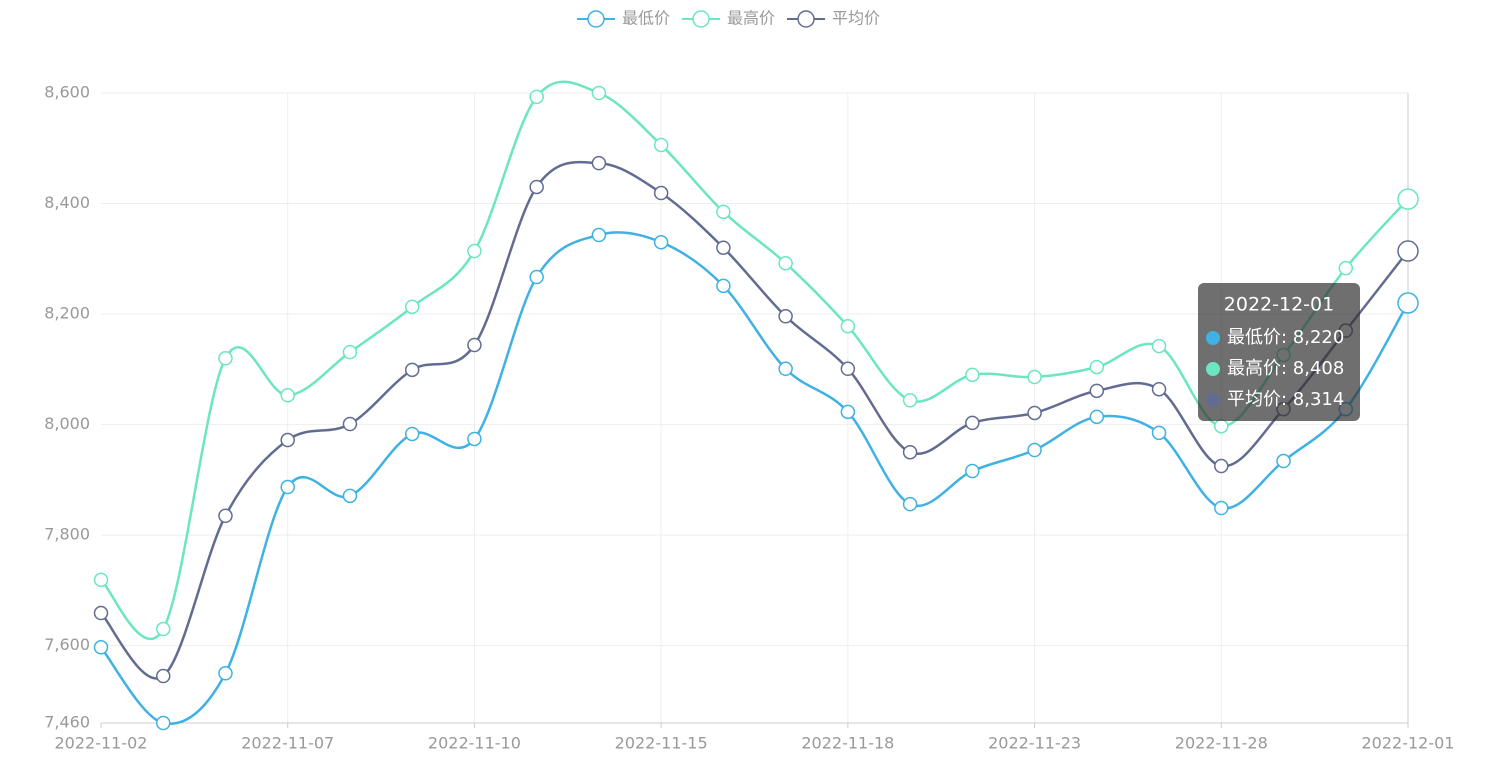 The image size is (1504, 758). I want to click on tooltip-item: 最高价: 8,408, so click(1285, 368).